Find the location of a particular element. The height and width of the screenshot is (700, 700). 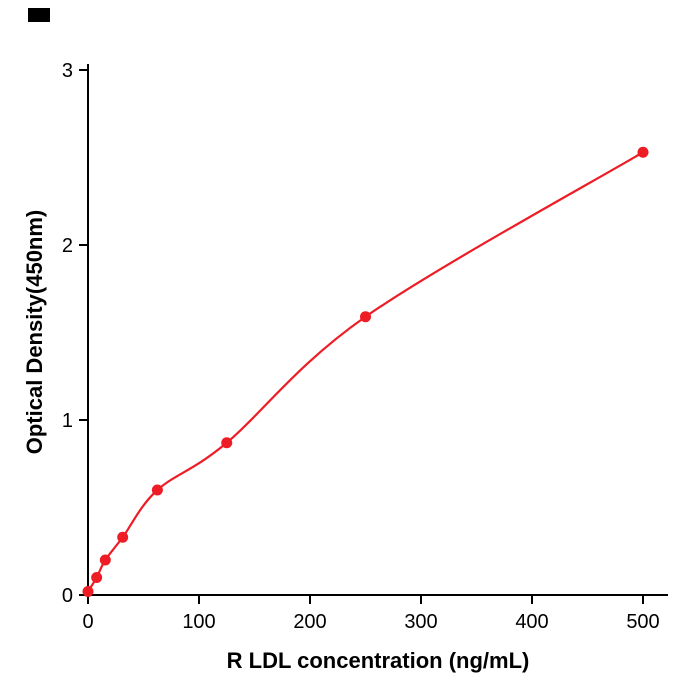

x-tick-label: 0 is located at coordinates (87, 622).